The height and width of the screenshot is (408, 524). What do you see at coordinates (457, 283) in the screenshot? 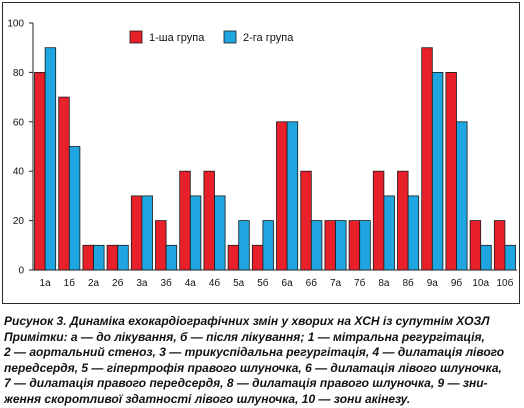
I see `x-tick-label: 9б` at bounding box center [457, 283].